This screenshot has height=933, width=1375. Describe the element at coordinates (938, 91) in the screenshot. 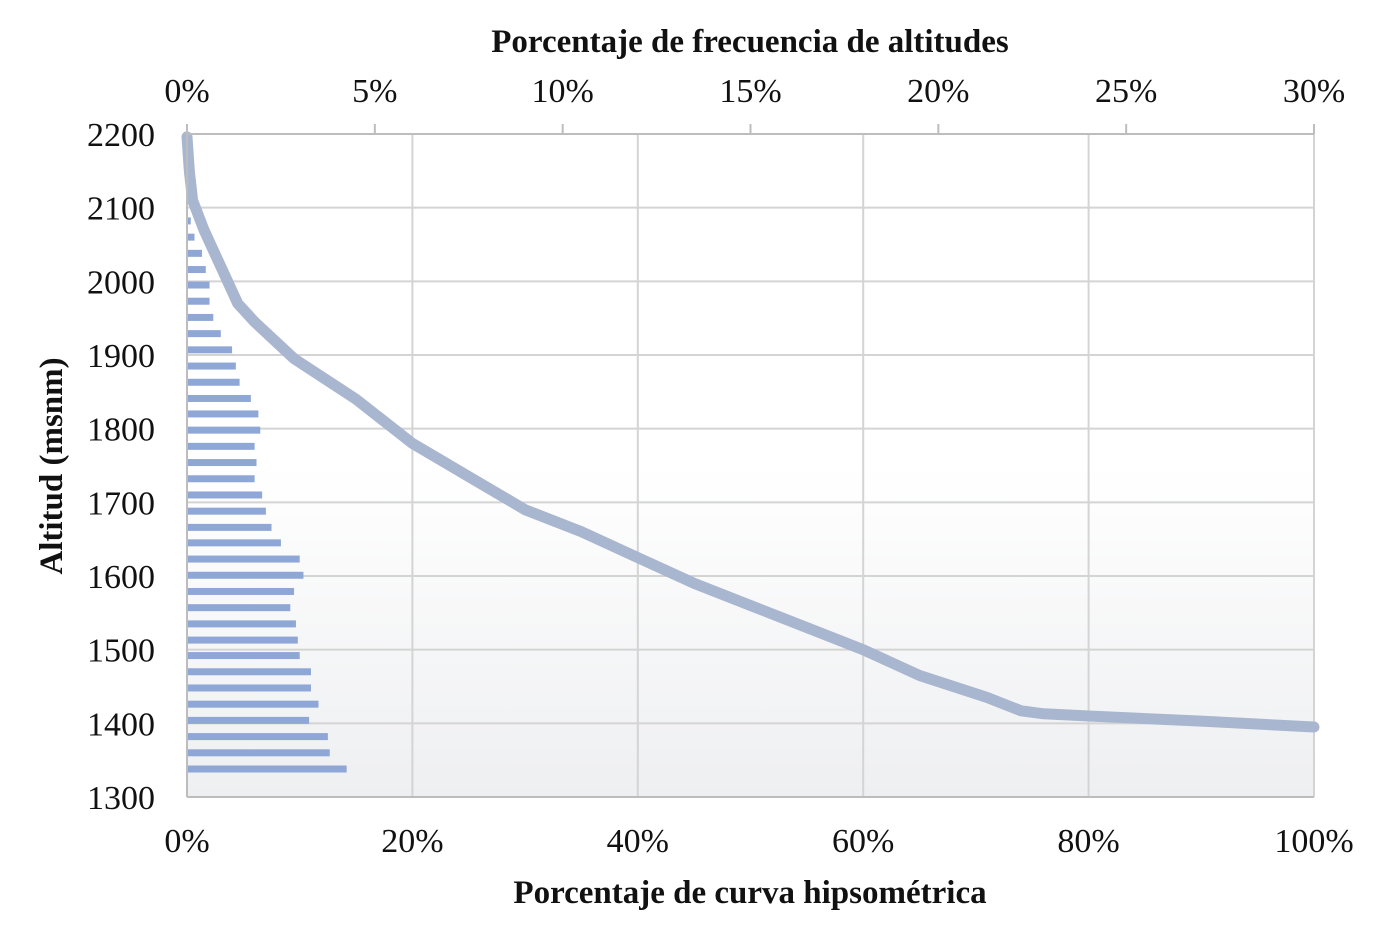

I see `top-x-tick-label: 20%` at that location.